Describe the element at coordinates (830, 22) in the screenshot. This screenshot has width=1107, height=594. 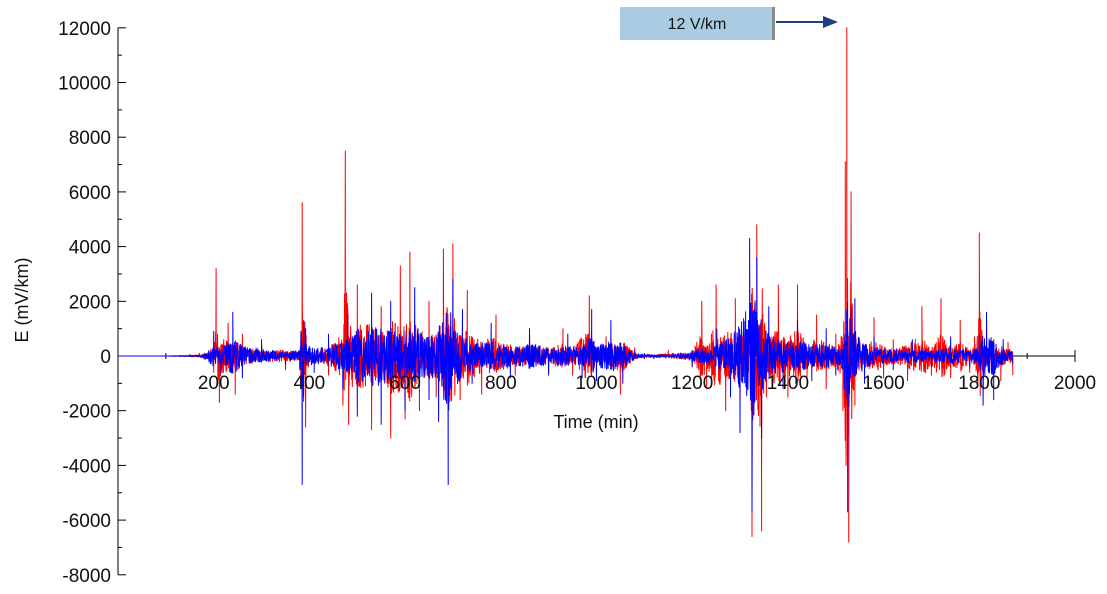
I see `annotation-arrowhead` at that location.